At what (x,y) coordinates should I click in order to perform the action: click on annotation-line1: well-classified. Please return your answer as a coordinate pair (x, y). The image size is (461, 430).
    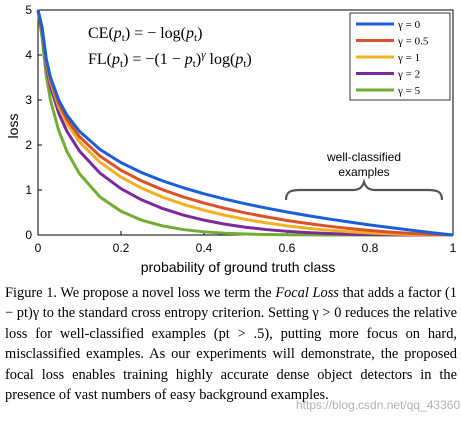
    Looking at the image, I should click on (363, 157).